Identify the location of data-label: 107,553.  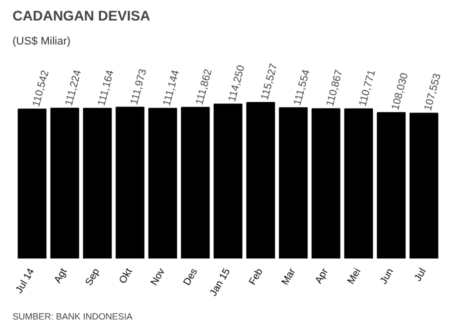
(433, 92).